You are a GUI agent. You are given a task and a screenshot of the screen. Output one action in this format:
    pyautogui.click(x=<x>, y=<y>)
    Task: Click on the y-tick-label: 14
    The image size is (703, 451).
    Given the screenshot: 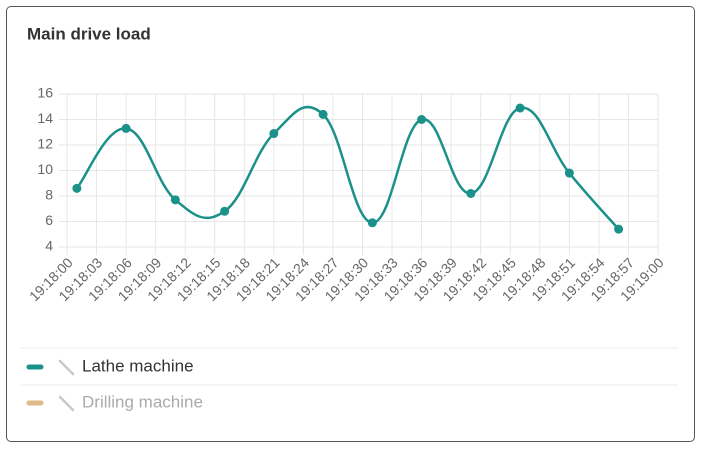 What is the action you would take?
    pyautogui.click(x=45, y=118)
    